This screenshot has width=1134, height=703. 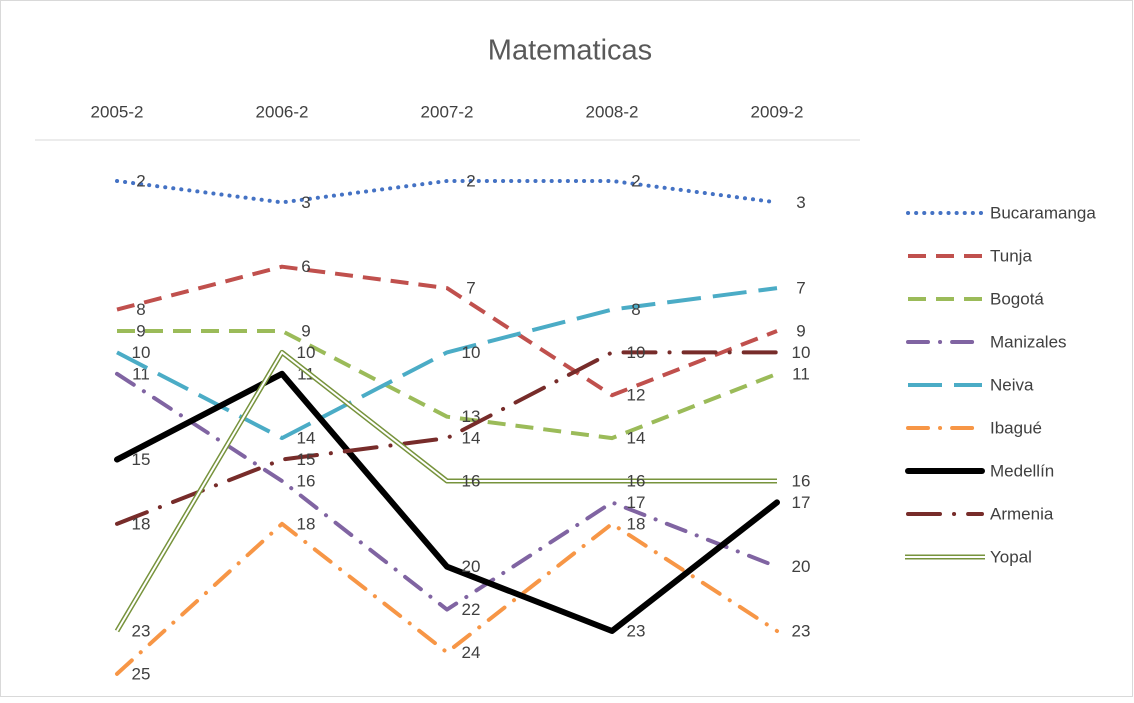 What do you see at coordinates (1011, 255) in the screenshot?
I see `legend-label: Tunja` at bounding box center [1011, 255].